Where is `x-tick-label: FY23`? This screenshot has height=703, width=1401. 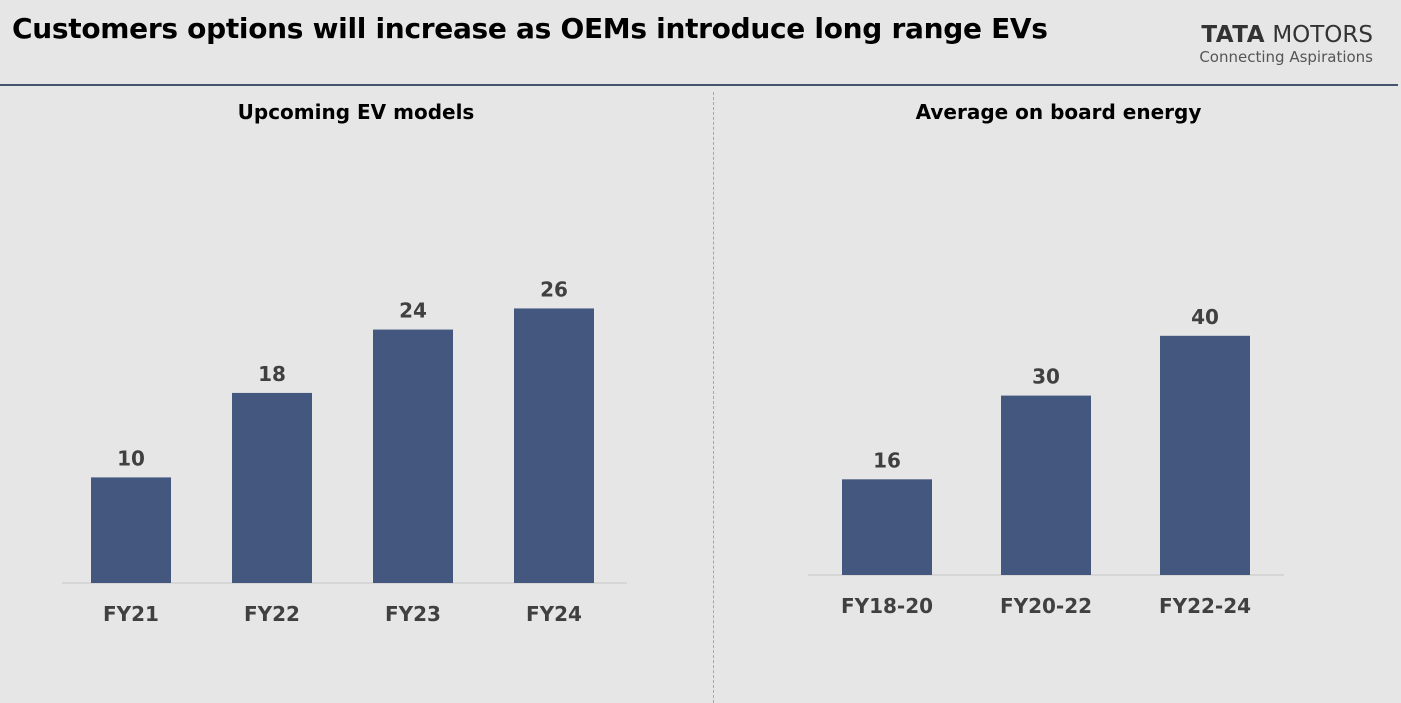 x-tick-label: FY23 is located at coordinates (413, 614).